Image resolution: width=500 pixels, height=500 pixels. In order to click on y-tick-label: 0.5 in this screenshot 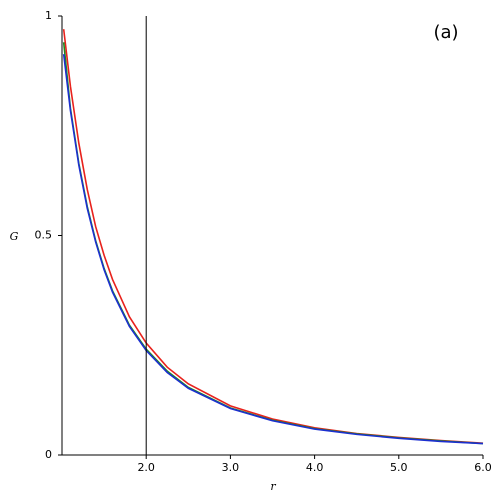, I will do `click(44, 235)`.